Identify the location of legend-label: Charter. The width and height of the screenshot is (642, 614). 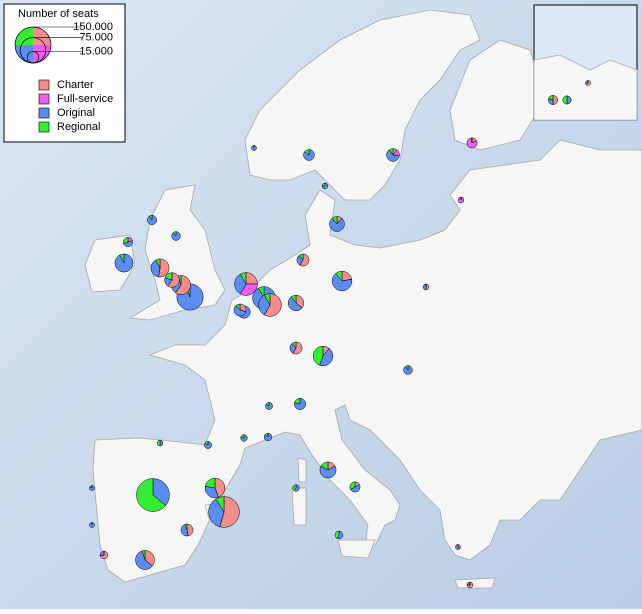
(75, 85).